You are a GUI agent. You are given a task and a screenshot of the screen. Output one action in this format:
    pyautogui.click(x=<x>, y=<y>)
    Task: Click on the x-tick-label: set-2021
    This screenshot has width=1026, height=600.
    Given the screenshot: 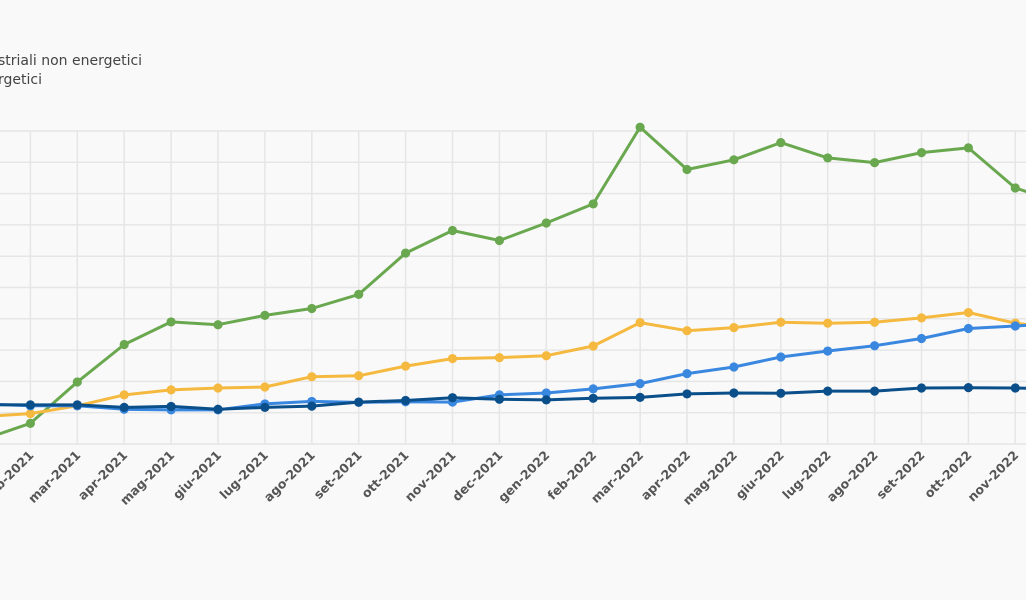 What is the action you would take?
    pyautogui.click(x=337, y=475)
    